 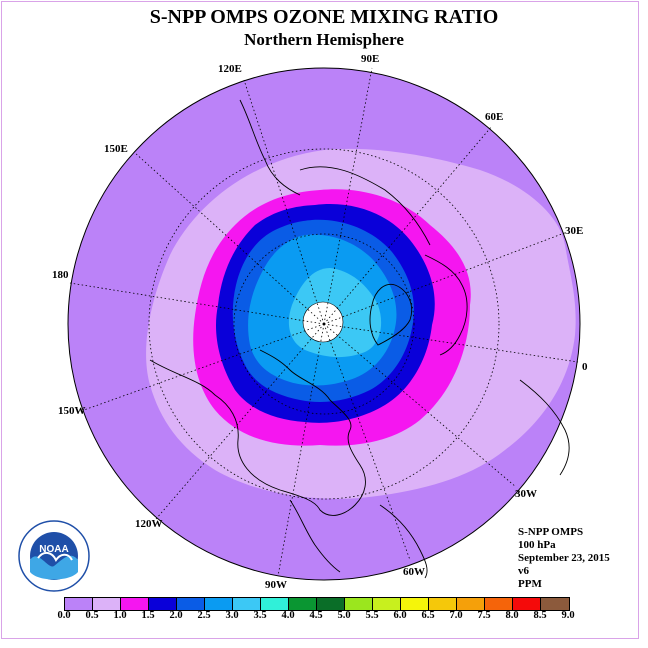 I want to click on info-date: September 23, 2015, so click(x=564, y=558).